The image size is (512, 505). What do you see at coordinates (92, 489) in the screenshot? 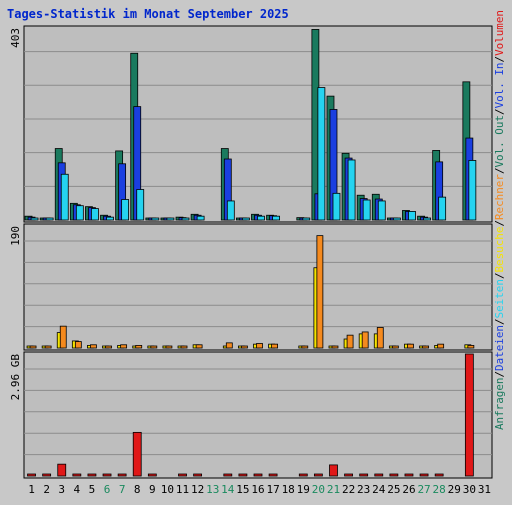
I see `day-label-5: 5` at bounding box center [92, 489].